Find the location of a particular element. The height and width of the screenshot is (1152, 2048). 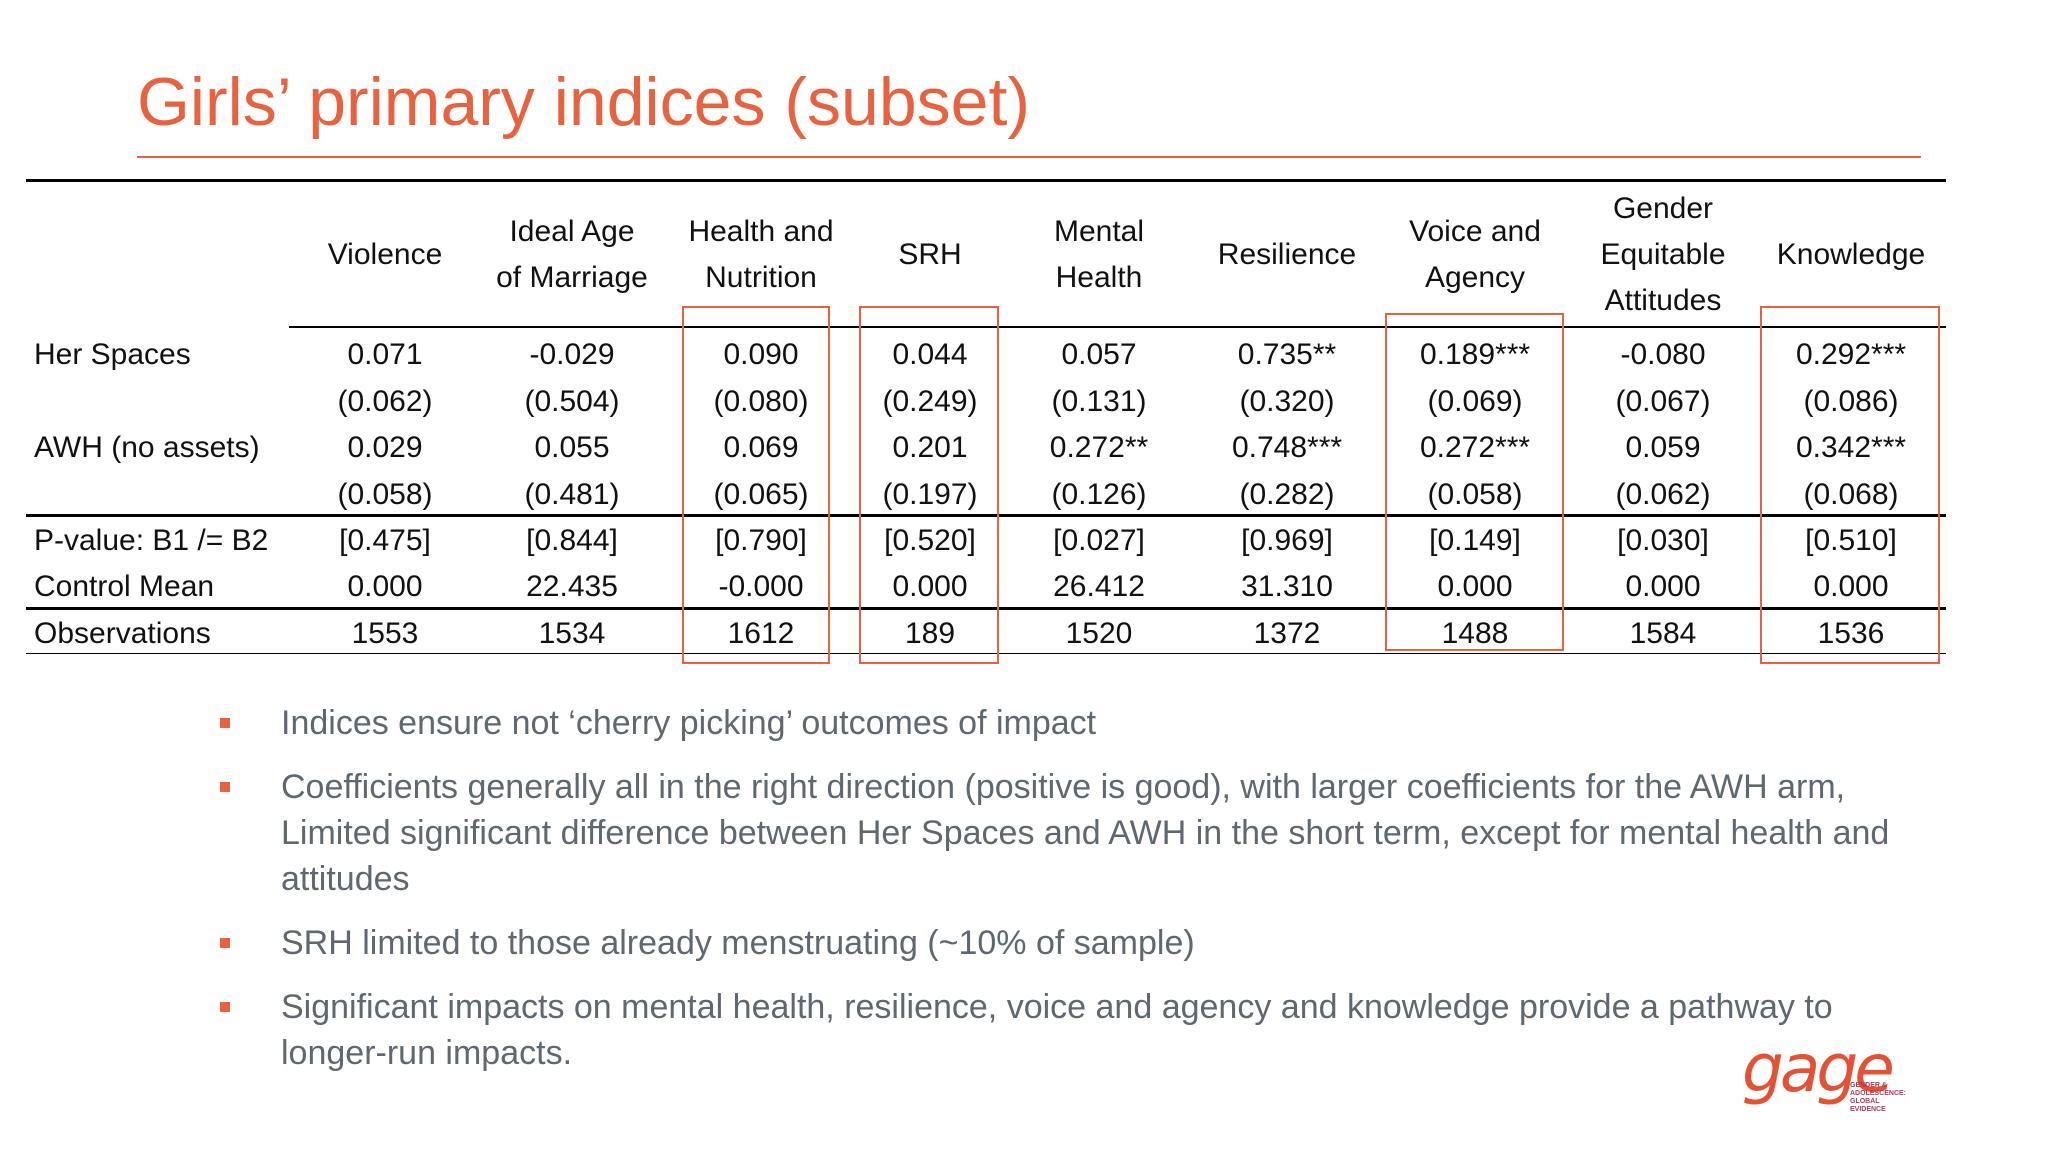

table-cell: (0.481) is located at coordinates (572, 494).